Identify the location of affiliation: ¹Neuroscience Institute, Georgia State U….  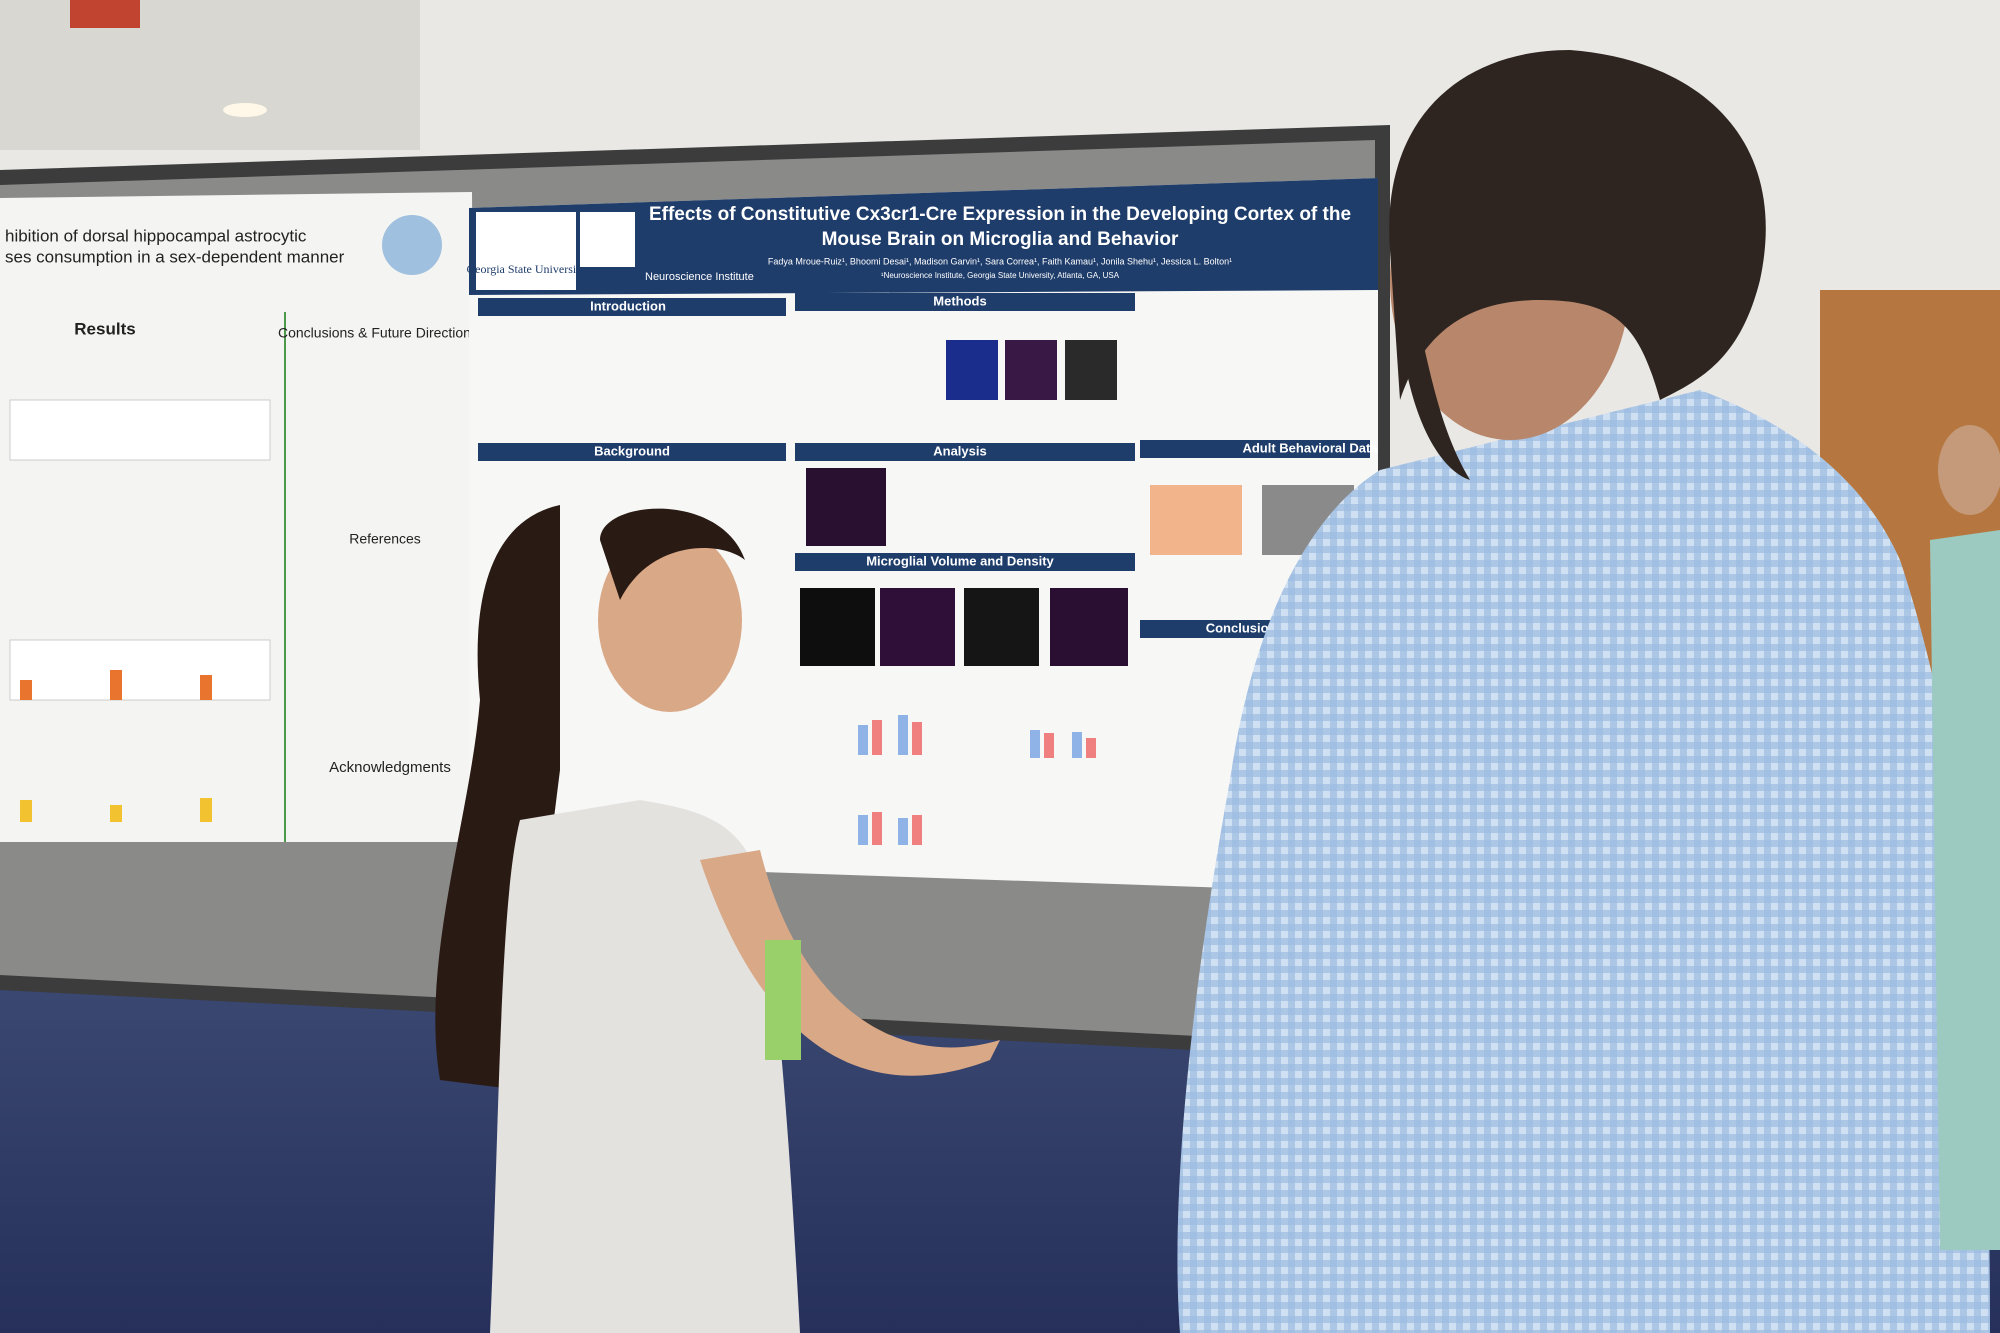
(1000, 275).